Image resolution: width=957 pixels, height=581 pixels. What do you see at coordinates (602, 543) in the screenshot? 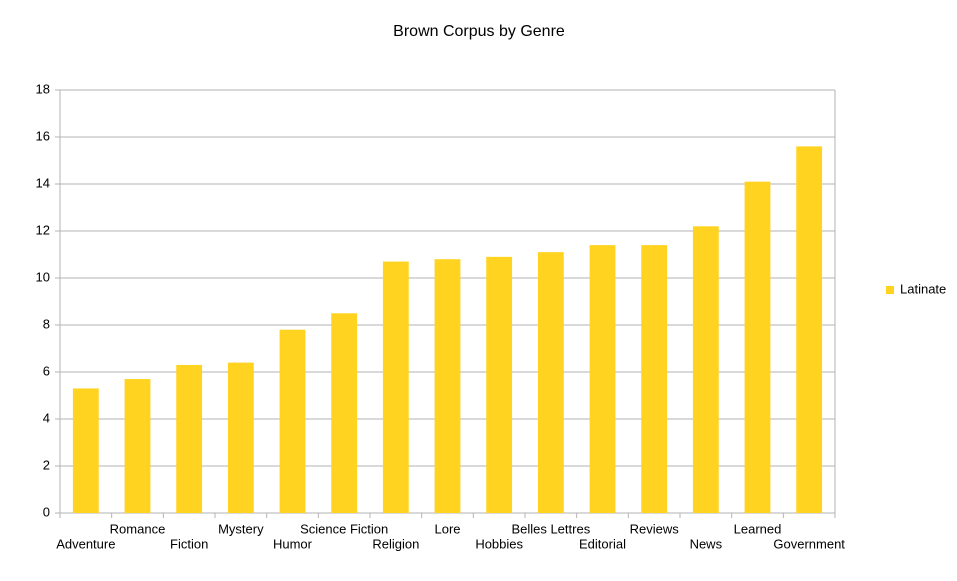
I see `x-tick-label: Editorial` at bounding box center [602, 543].